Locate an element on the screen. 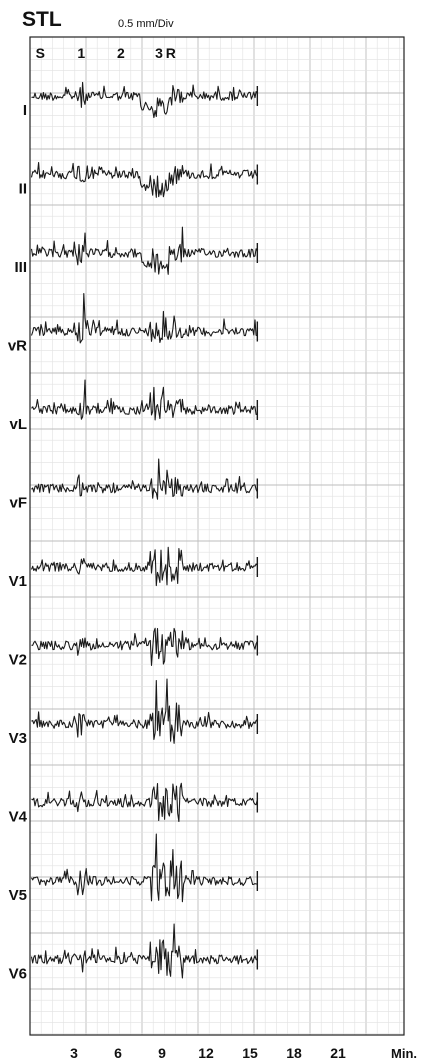 This screenshot has height=1063, width=437. lead-label: V1 is located at coordinates (18, 581).